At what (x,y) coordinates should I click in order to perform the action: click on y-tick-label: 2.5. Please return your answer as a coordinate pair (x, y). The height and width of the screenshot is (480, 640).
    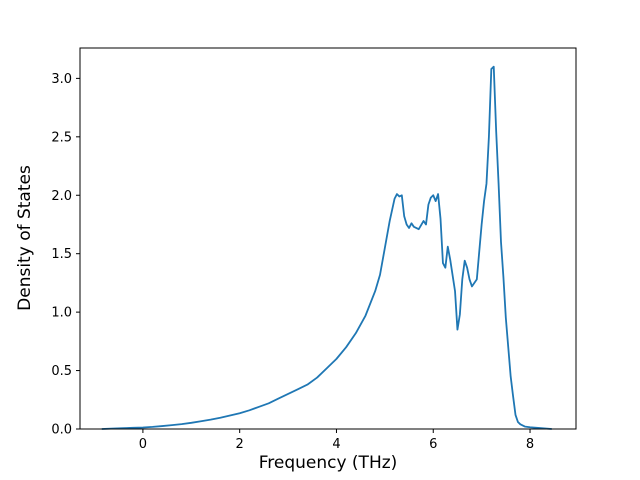
    Looking at the image, I should click on (61, 137).